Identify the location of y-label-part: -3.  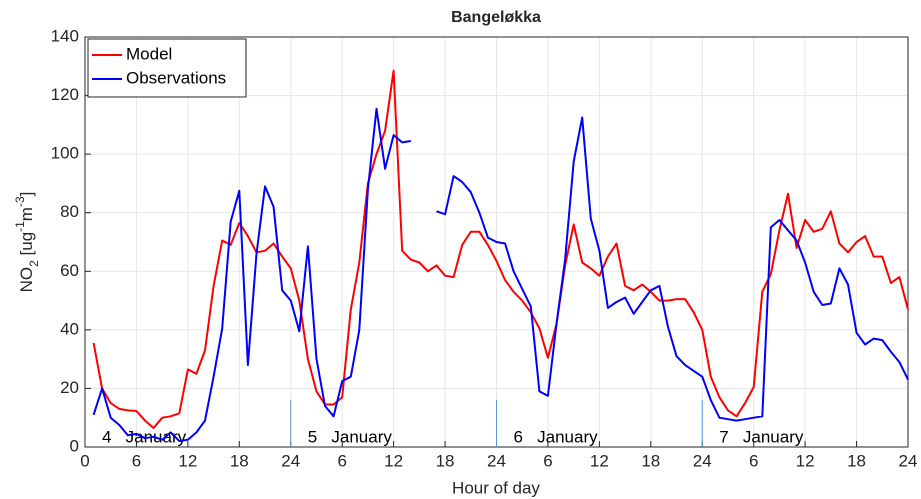
(20, 201).